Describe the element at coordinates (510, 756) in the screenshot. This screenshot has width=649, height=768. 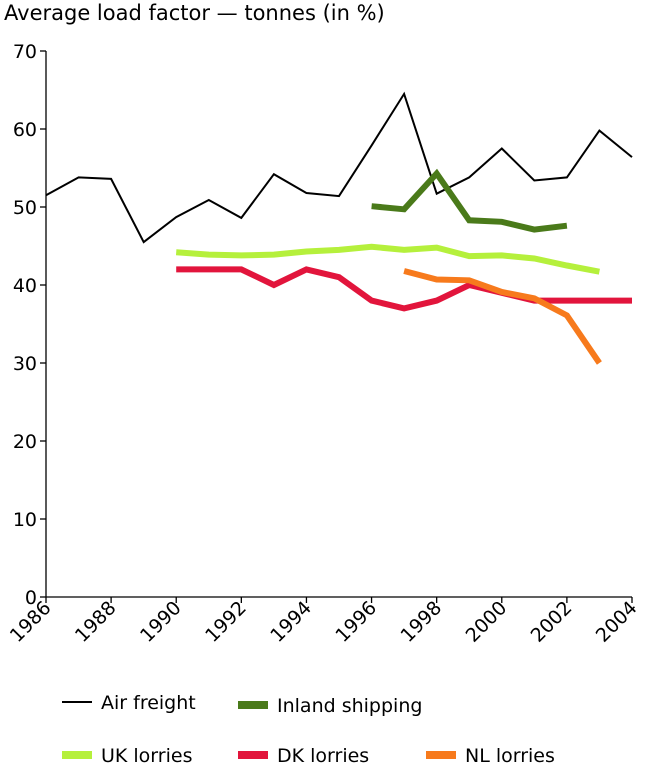
I see `legend-label-nl-lorries: NL lorries` at that location.